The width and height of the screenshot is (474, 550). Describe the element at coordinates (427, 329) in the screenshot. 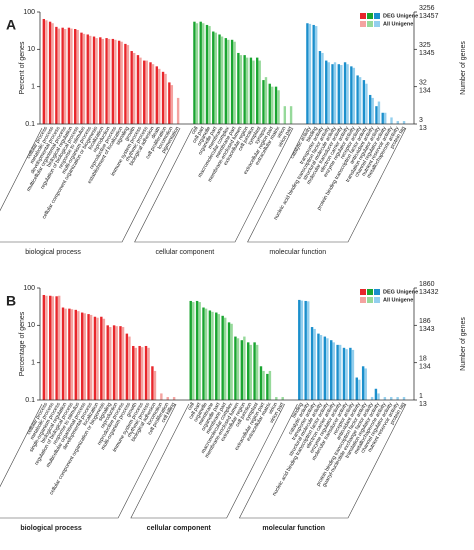

I see `y2-tick-label: 1343` at that location.